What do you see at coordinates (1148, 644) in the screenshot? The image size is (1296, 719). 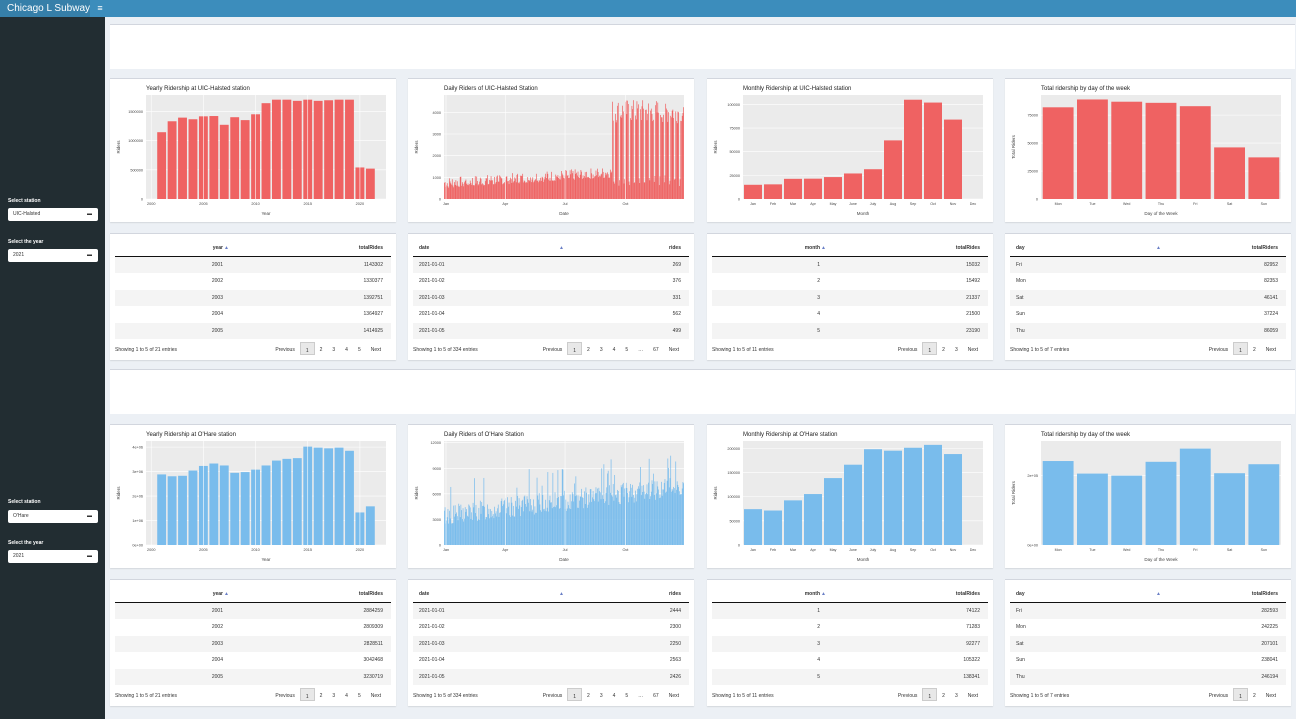 I see `table-row: Sat 207101` at bounding box center [1148, 644].